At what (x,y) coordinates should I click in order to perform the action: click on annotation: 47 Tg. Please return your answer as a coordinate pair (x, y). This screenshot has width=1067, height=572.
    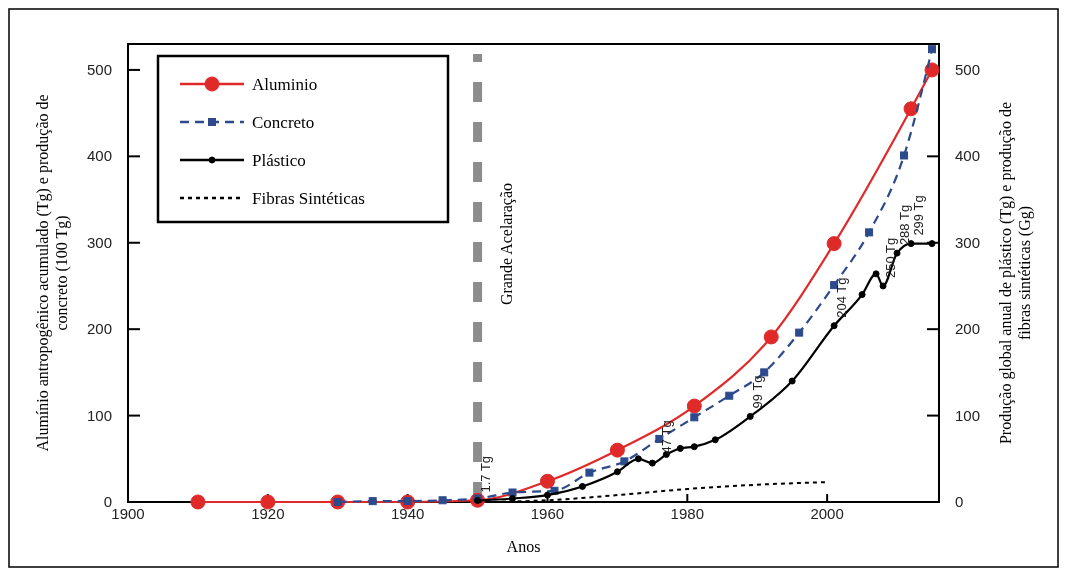
    Looking at the image, I should click on (667, 437).